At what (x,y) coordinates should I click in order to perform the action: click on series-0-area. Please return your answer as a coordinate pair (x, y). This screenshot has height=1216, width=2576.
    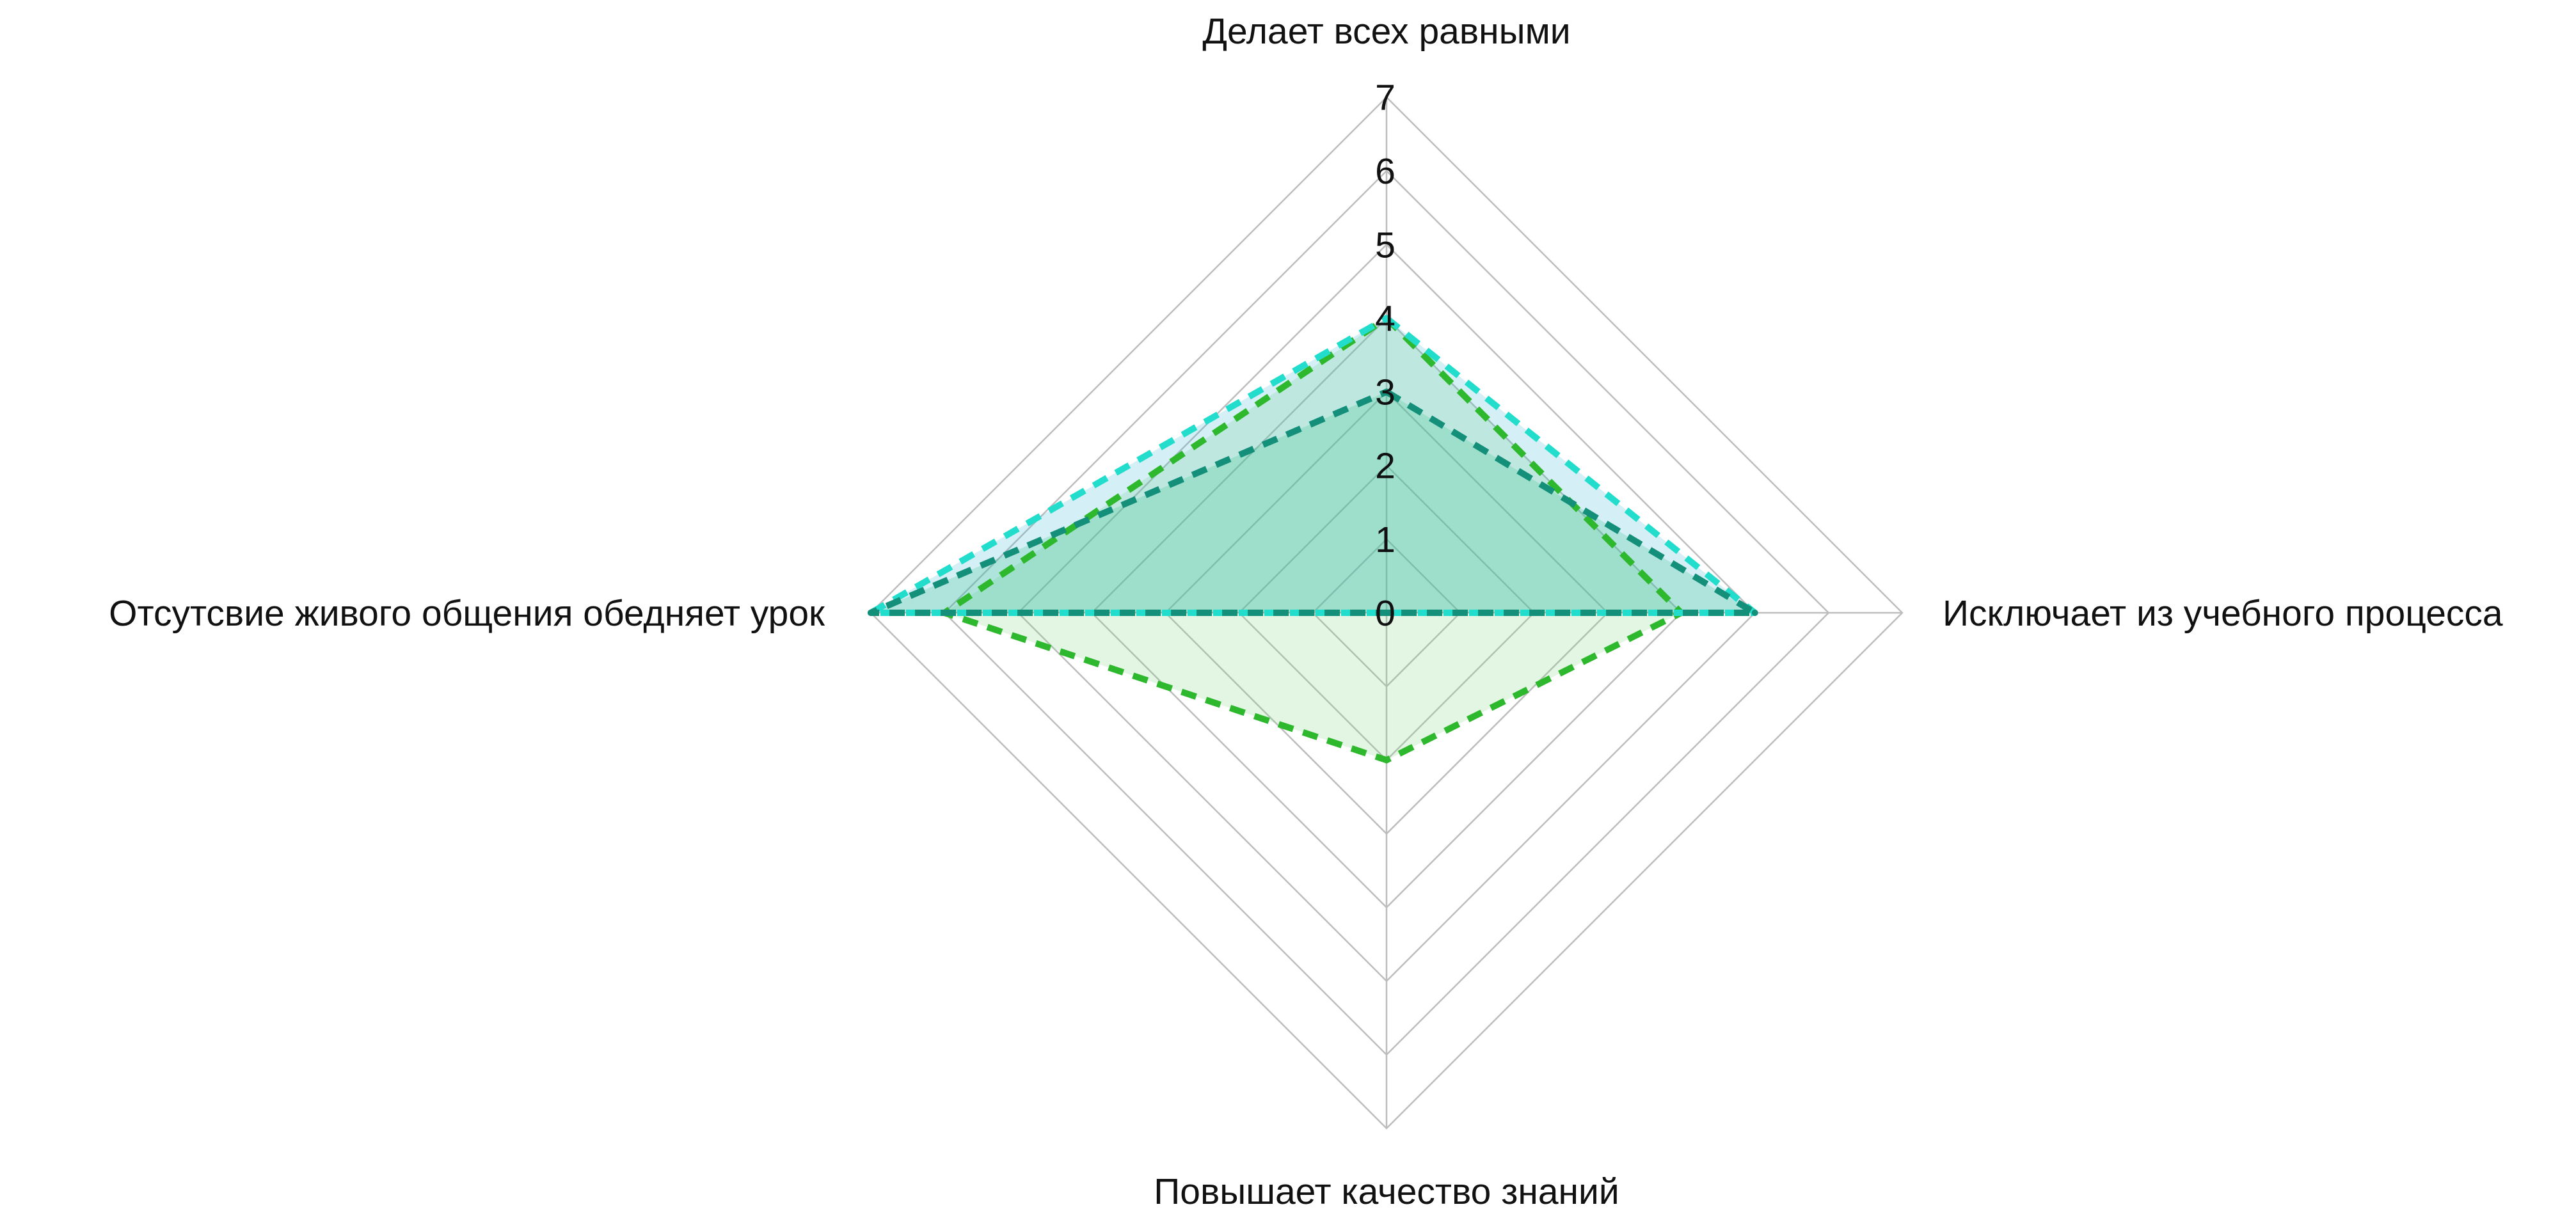
    Looking at the image, I should click on (1313, 539).